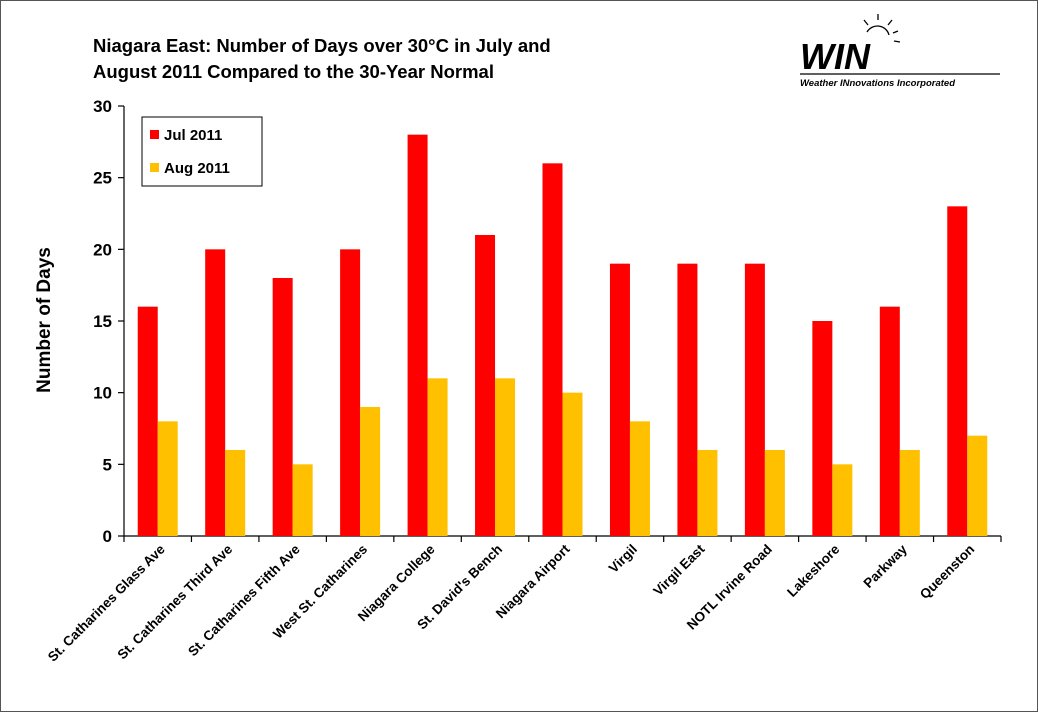 This screenshot has width=1038, height=712. I want to click on logo-text: WIN, so click(835, 56).